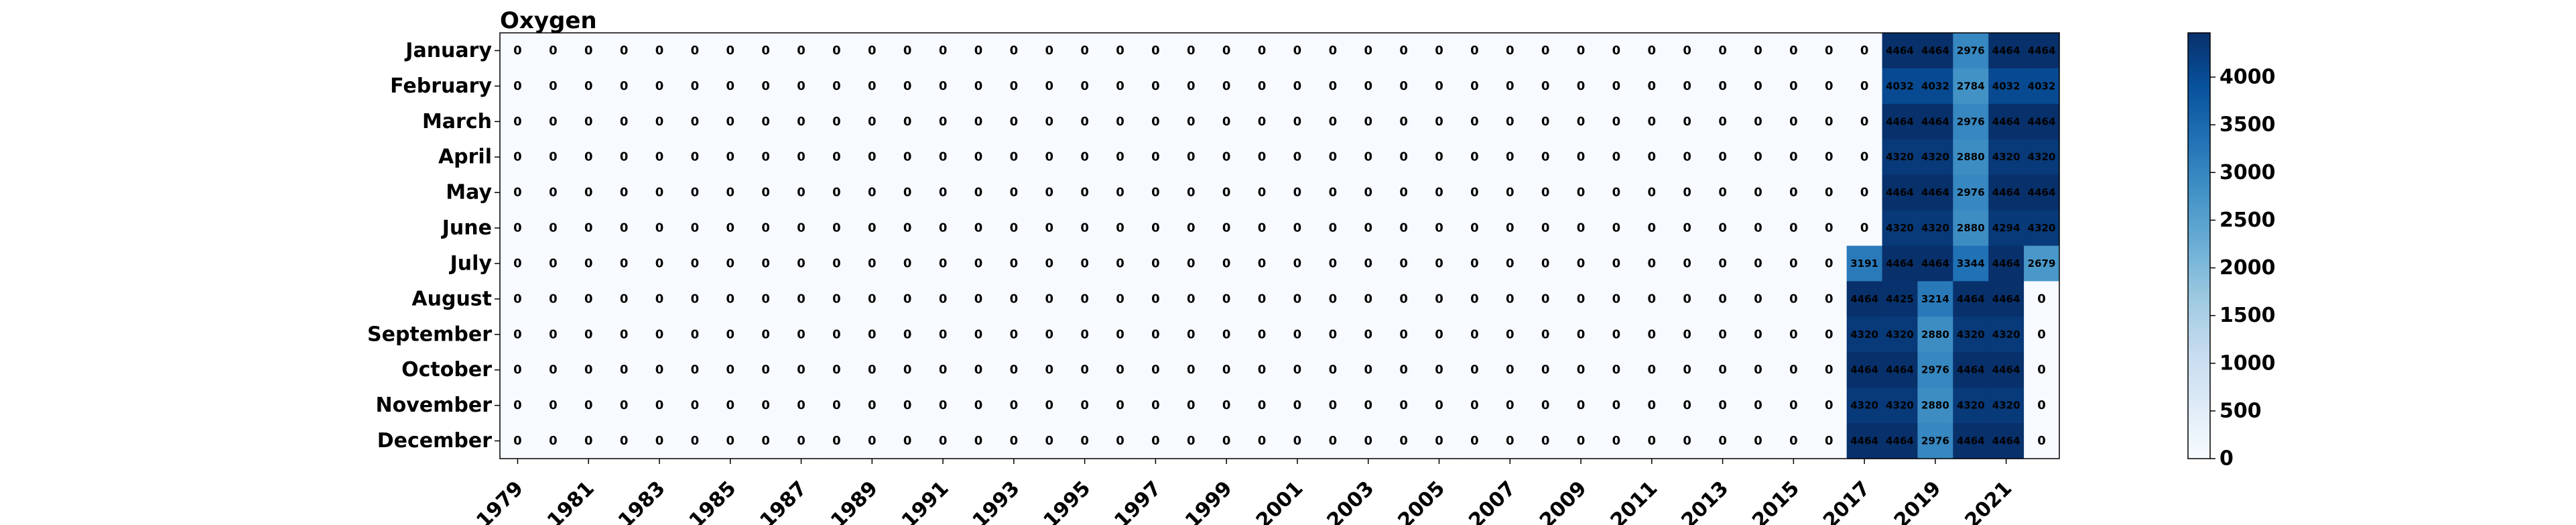 The width and height of the screenshot is (2576, 525). What do you see at coordinates (1971, 86) in the screenshot?
I see `cell-value-label: 2784` at bounding box center [1971, 86].